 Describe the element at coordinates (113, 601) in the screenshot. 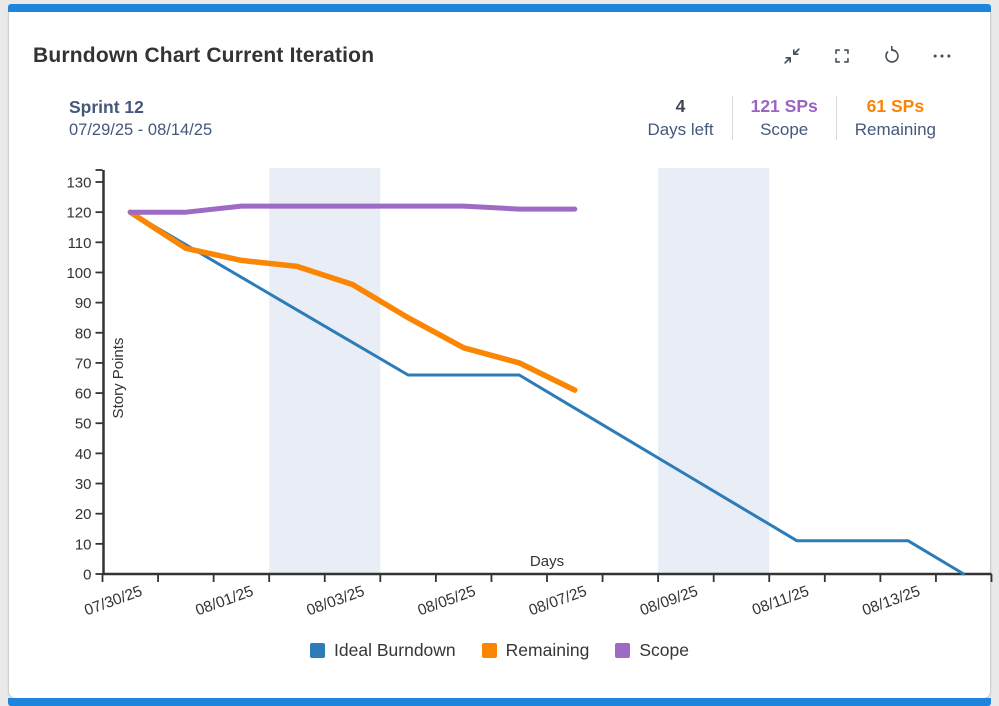

I see `x-tick-label: 07/30/25` at that location.